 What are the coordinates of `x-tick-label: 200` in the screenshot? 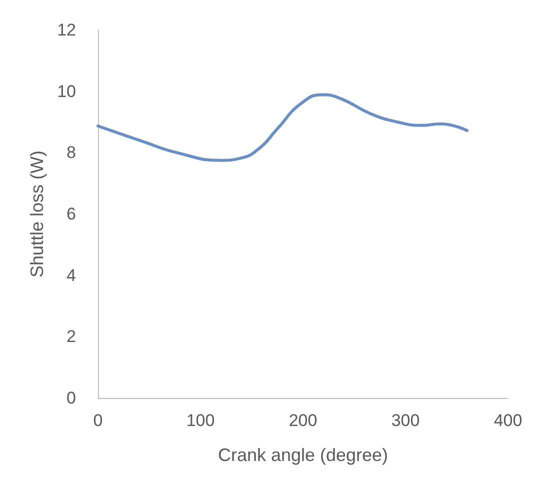 It's located at (303, 420).